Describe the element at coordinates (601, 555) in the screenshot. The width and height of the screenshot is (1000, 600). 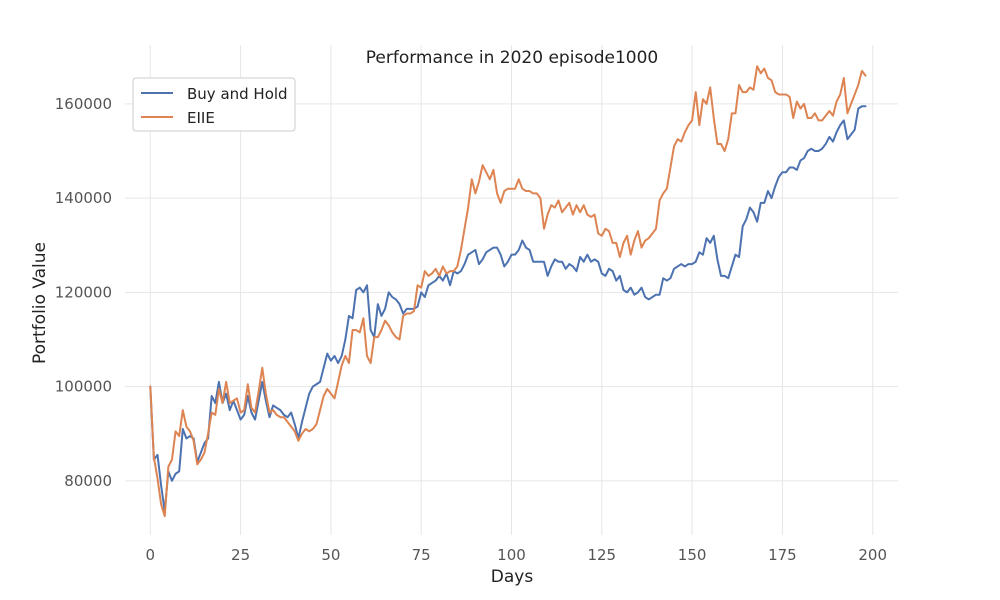
I see `x-tick-label: 125` at that location.